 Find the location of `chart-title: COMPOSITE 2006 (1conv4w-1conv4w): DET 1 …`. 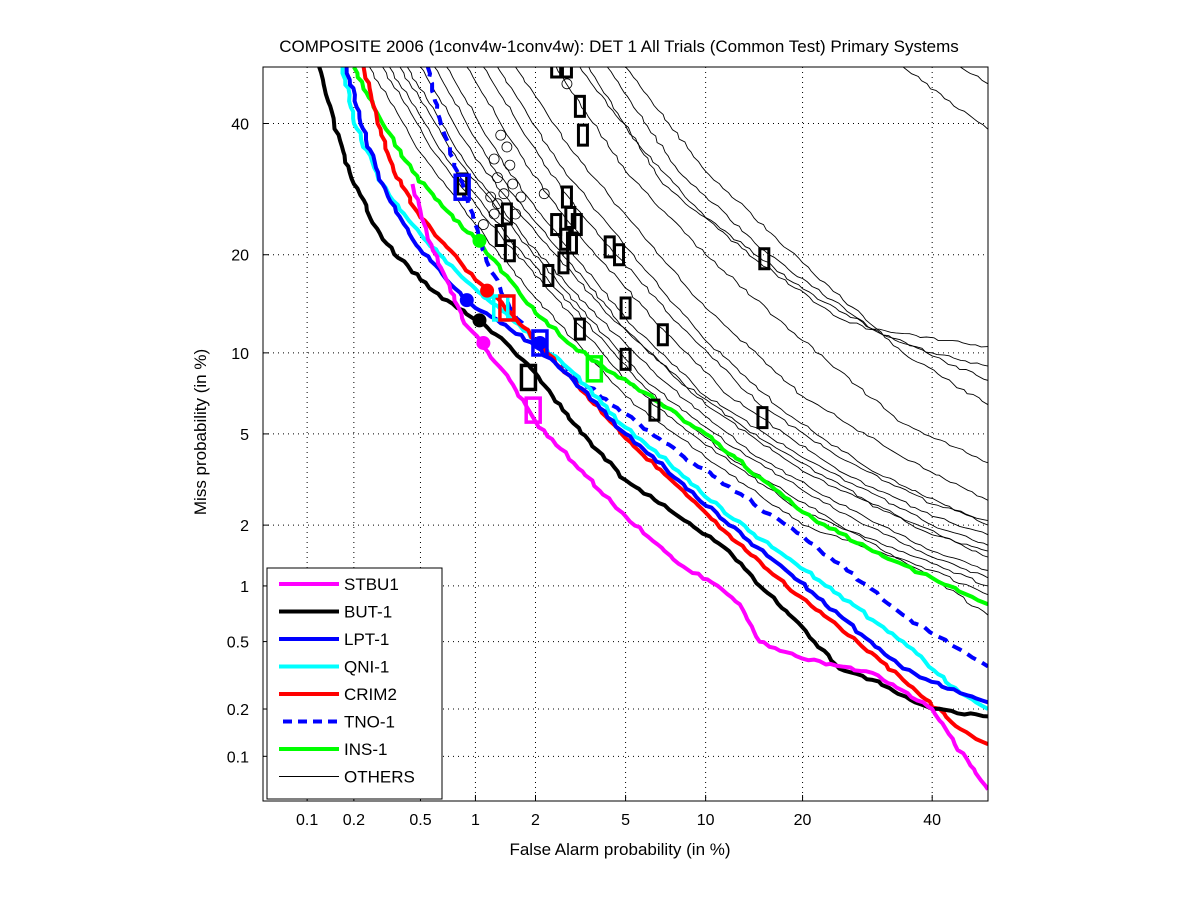

chart-title: COMPOSITE 2006 (1conv4w-1conv4w): DET 1 … is located at coordinates (619, 46).